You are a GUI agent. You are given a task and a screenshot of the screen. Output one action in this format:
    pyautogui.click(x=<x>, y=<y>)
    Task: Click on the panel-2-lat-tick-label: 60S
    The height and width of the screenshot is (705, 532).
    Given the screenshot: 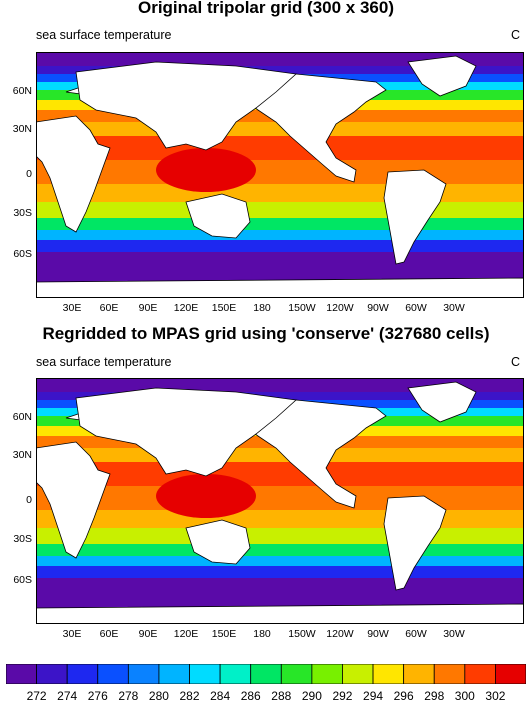 What is the action you would take?
    pyautogui.click(x=22, y=580)
    